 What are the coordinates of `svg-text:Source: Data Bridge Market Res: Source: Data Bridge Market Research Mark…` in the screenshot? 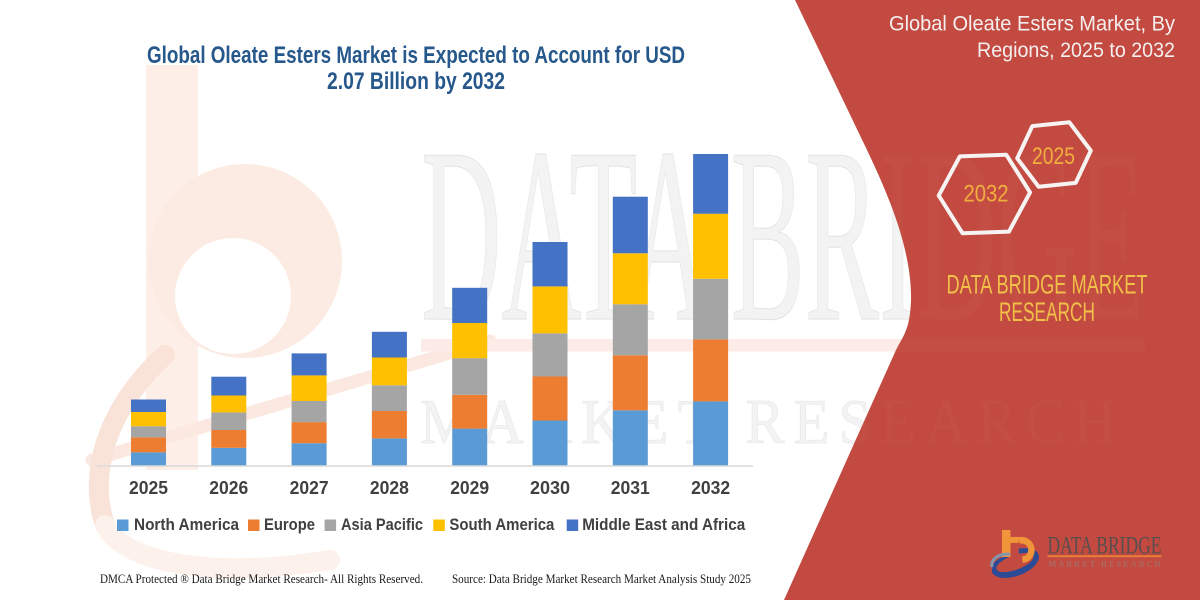 It's located at (601, 578).